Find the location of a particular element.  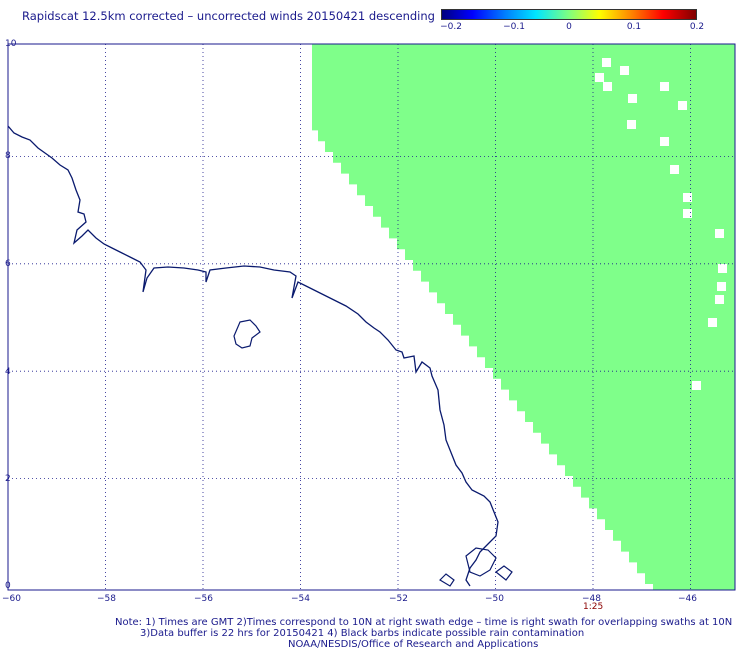

lon-label: −46 is located at coordinates (687, 599).